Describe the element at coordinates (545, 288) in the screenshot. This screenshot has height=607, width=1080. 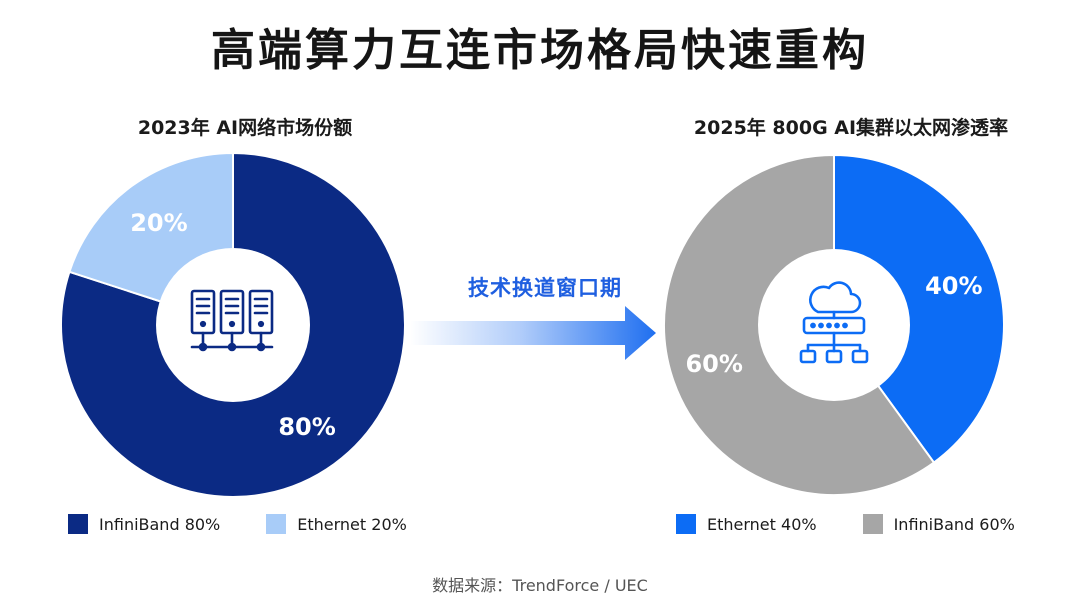
I see `transition-label: 技术换道窗口期` at that location.